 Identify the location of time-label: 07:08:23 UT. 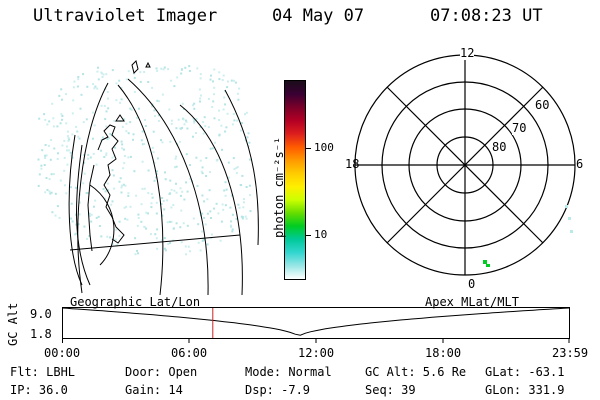
(486, 16).